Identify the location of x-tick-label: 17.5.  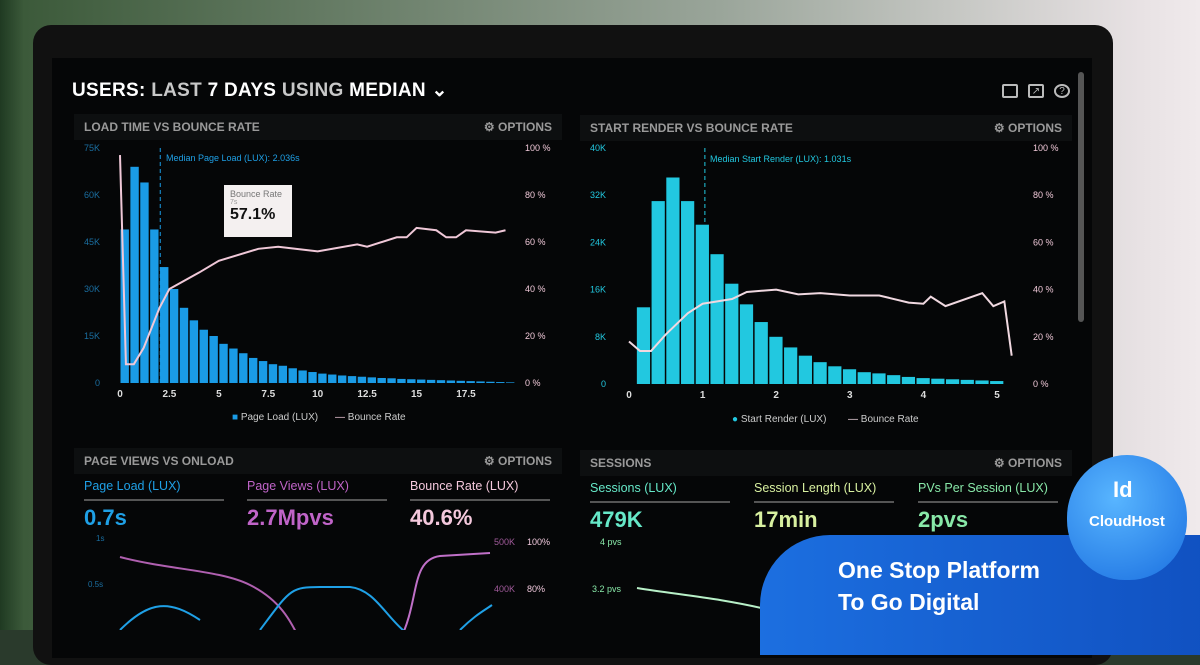
(466, 394).